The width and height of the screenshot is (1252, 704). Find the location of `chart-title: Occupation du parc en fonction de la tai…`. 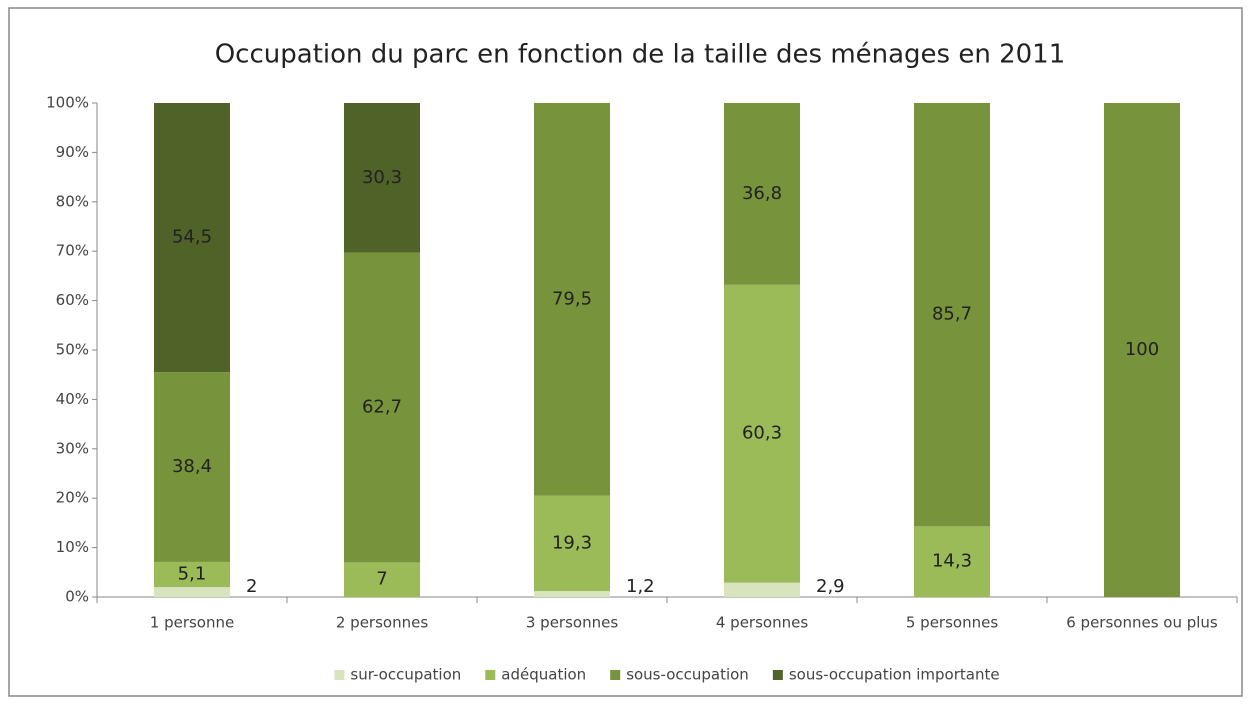

chart-title: Occupation du parc en fonction de la tai… is located at coordinates (640, 55).